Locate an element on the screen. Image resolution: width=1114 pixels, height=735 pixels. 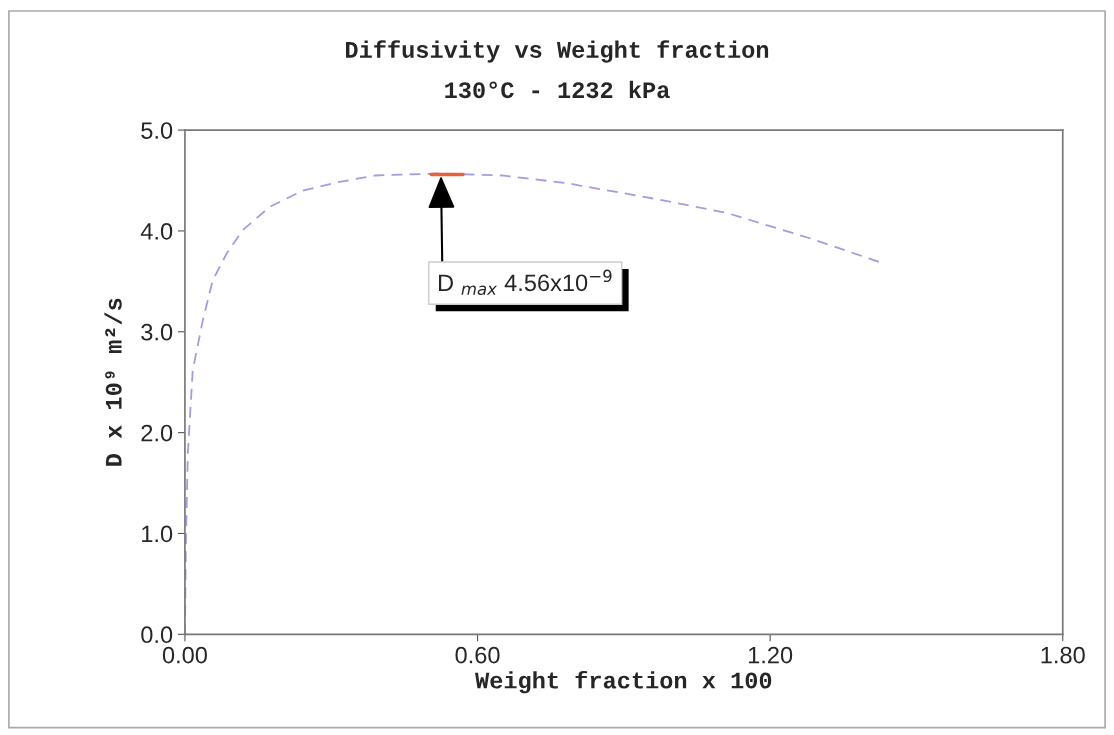
annotation: D $_{max}$ 4.56x10$^{−9}$ is located at coordinates (525, 282).